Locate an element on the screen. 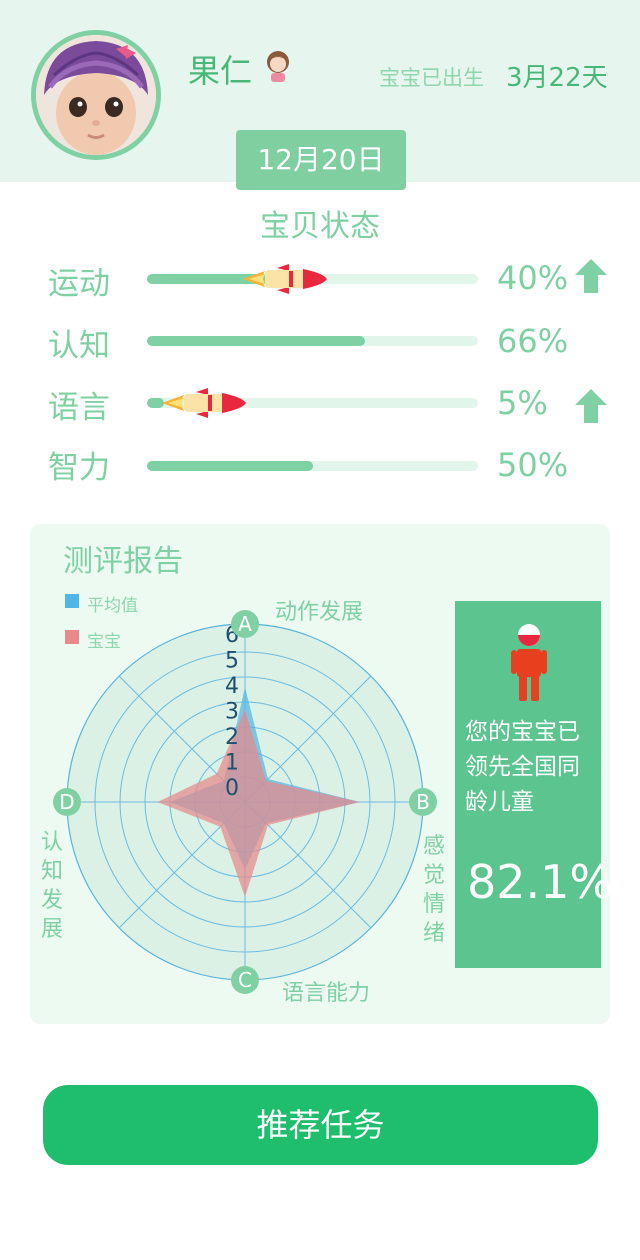 This screenshot has width=640, height=1260. axis-name-b: 感觉情绪 is located at coordinates (434, 890).